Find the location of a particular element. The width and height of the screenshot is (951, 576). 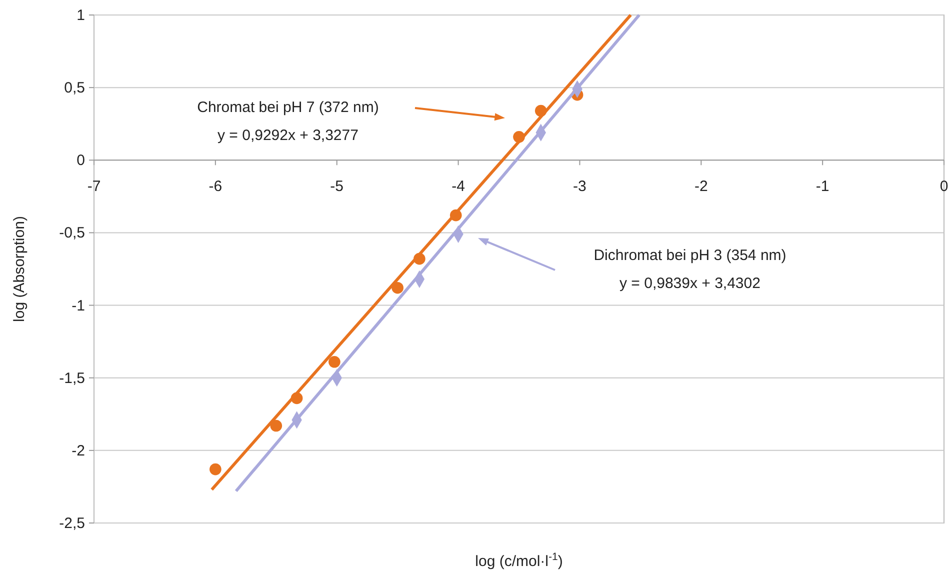

x-tick-label: -3 is located at coordinates (579, 187).